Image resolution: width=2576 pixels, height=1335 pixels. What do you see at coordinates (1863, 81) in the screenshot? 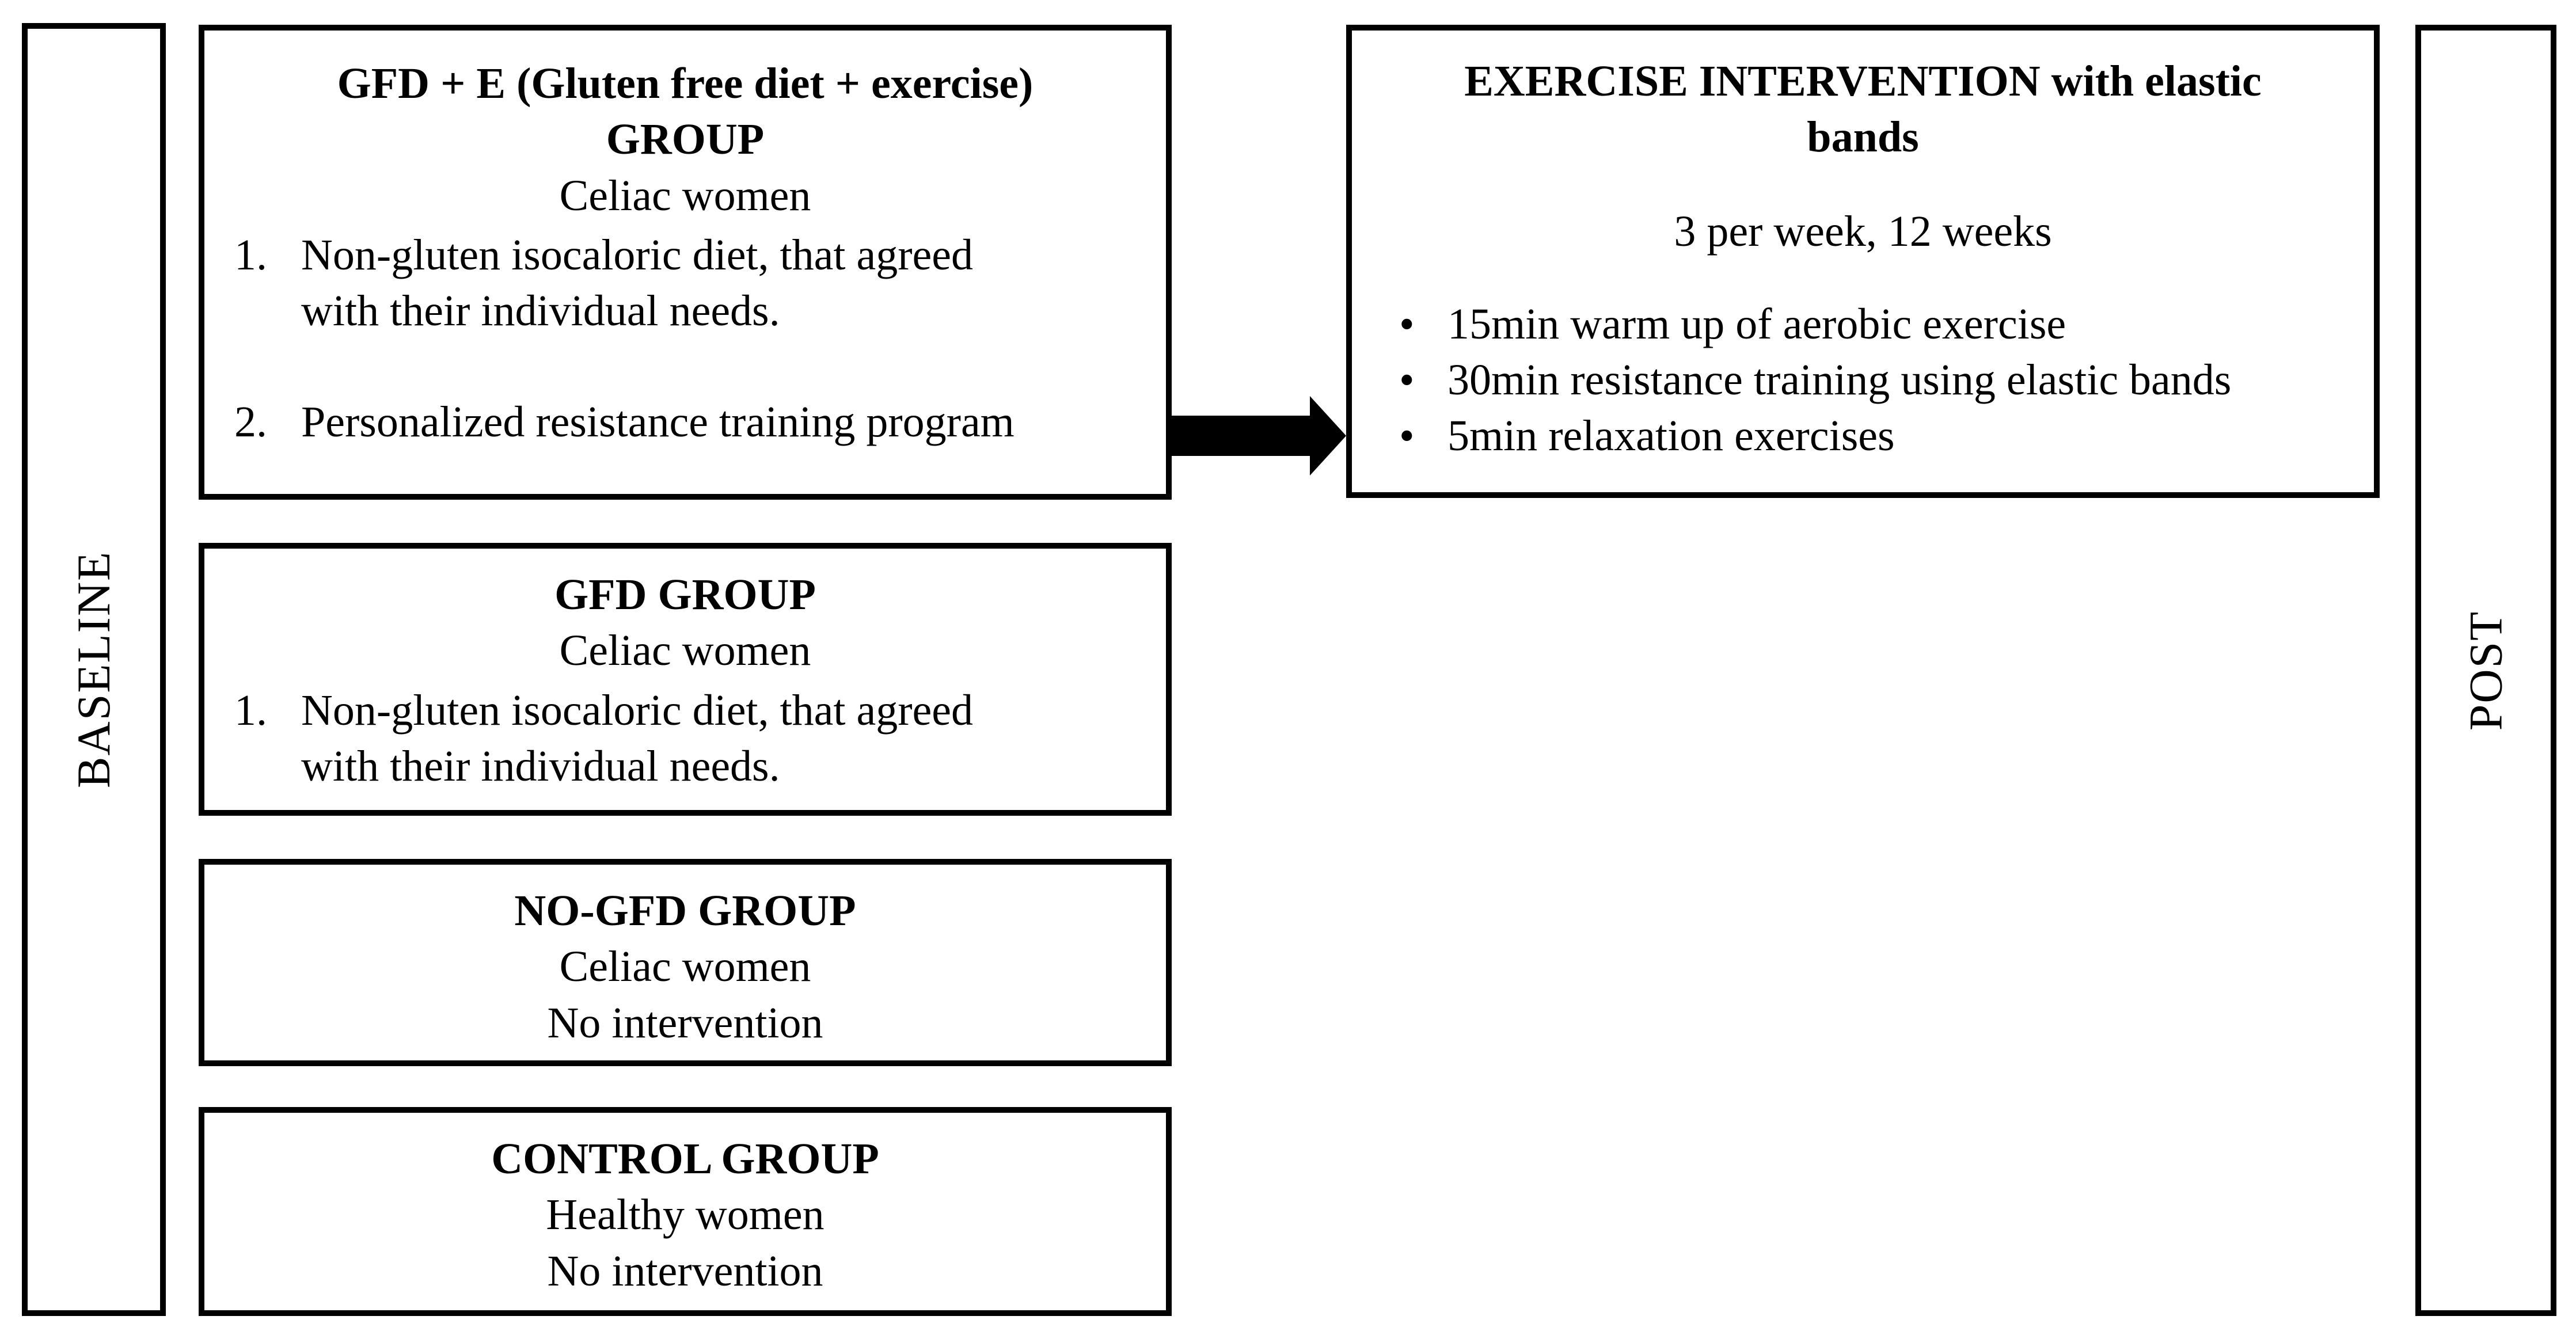
I see `box-title-line: EXERCISE INTERVENTION with elastic` at bounding box center [1863, 81].